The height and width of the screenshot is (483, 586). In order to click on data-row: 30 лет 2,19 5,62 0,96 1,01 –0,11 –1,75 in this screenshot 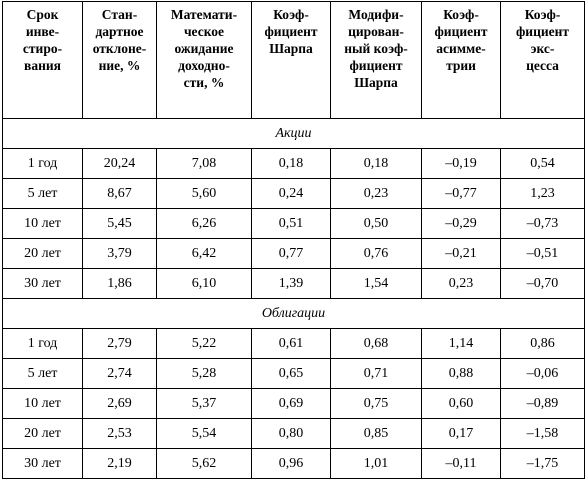, I will do `click(293, 463)`.